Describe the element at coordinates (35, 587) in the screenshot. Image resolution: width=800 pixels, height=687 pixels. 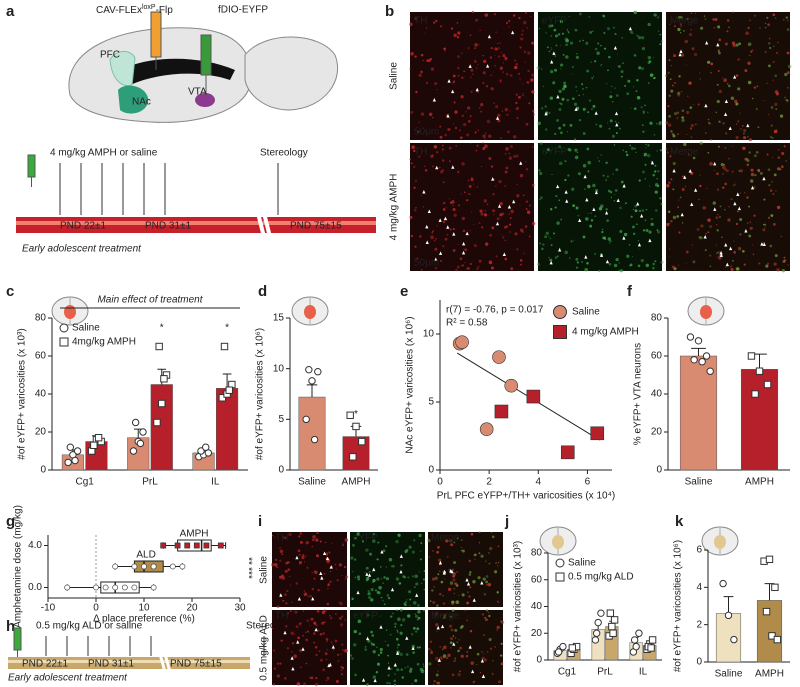
I see `y-tick-label: 0.0` at that location.